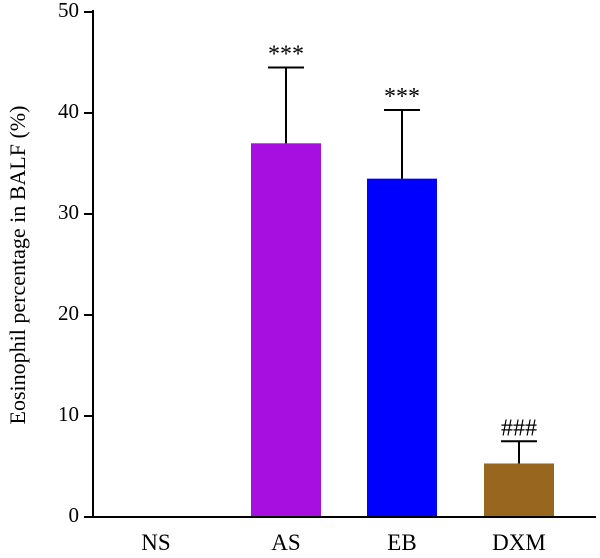  Describe the element at coordinates (74, 515) in the screenshot. I see `y-tick-label: 0` at that location.